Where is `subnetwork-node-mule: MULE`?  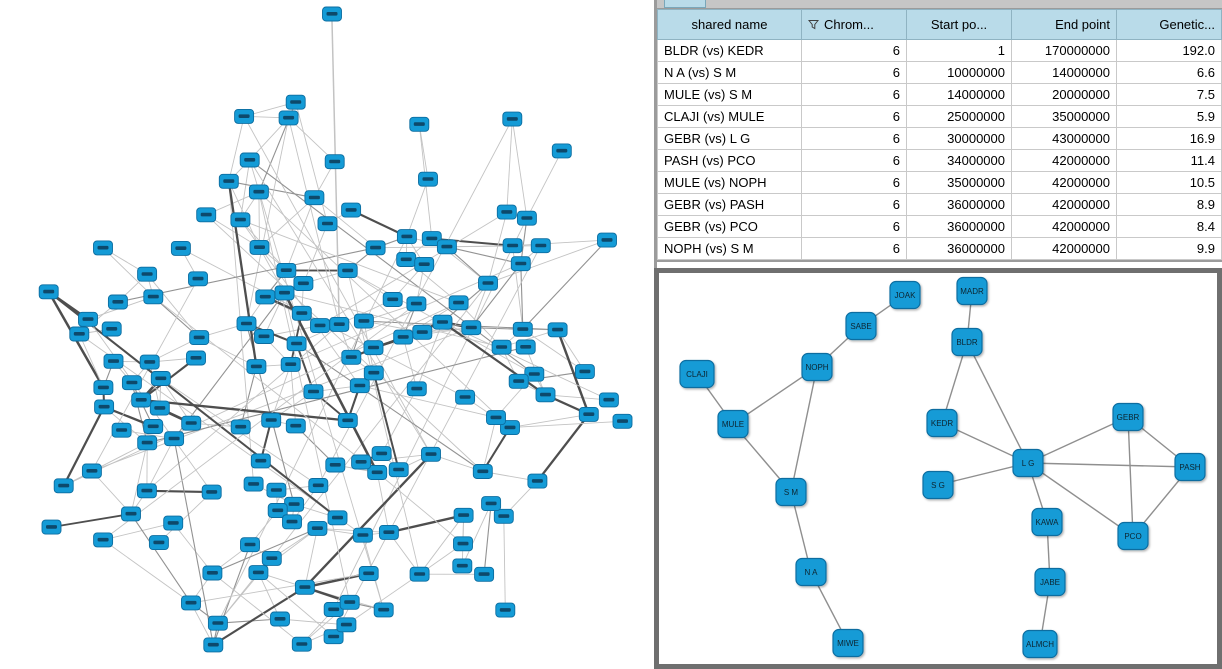 subnetwork-node-mule: MULE is located at coordinates (733, 424).